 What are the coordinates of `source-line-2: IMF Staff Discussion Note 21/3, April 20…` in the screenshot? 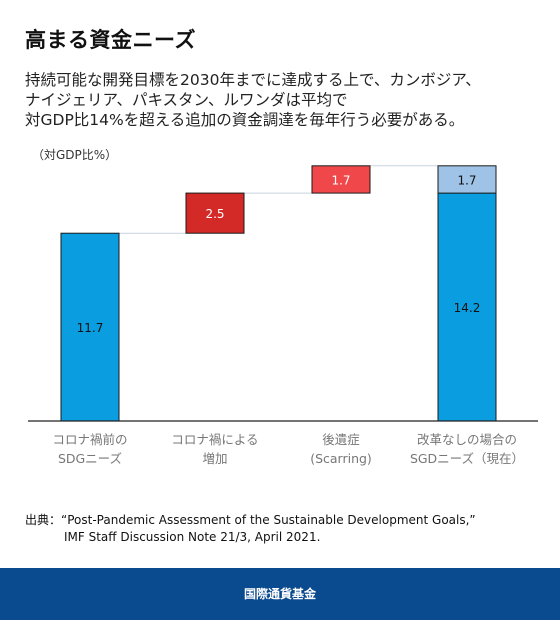 It's located at (192, 537).